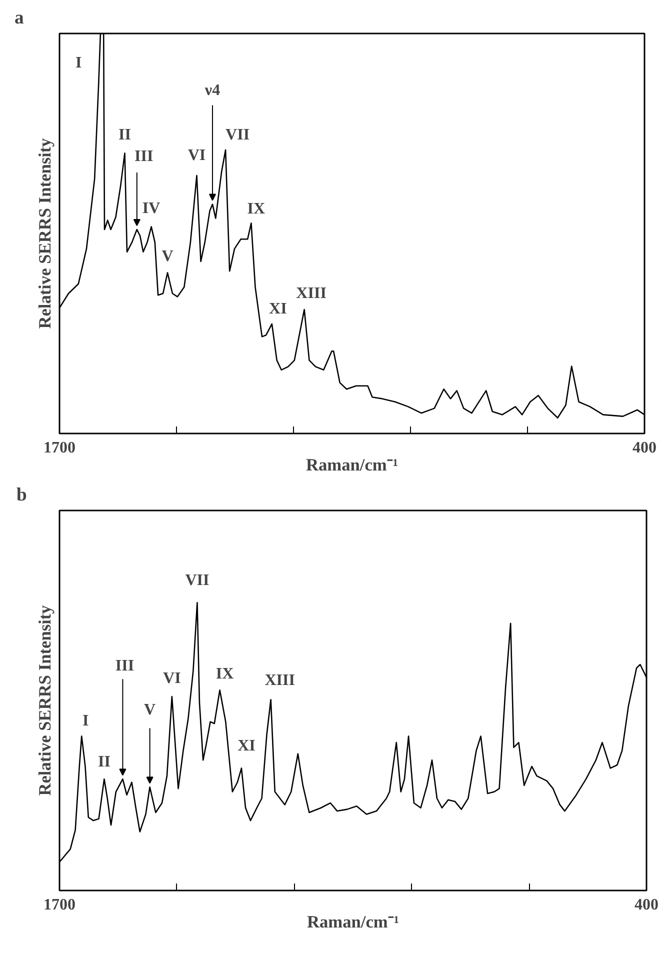 The image size is (660, 966). What do you see at coordinates (19, 18) in the screenshot?
I see `chart-title: a` at bounding box center [19, 18].